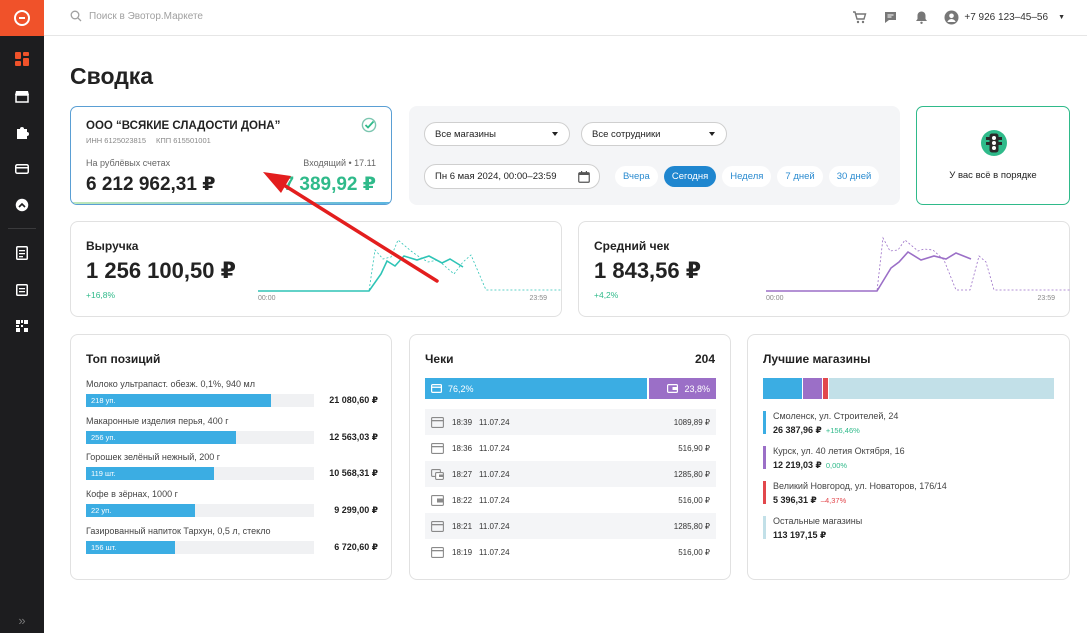  I want to click on avg-check-sparkline, so click(918, 264).